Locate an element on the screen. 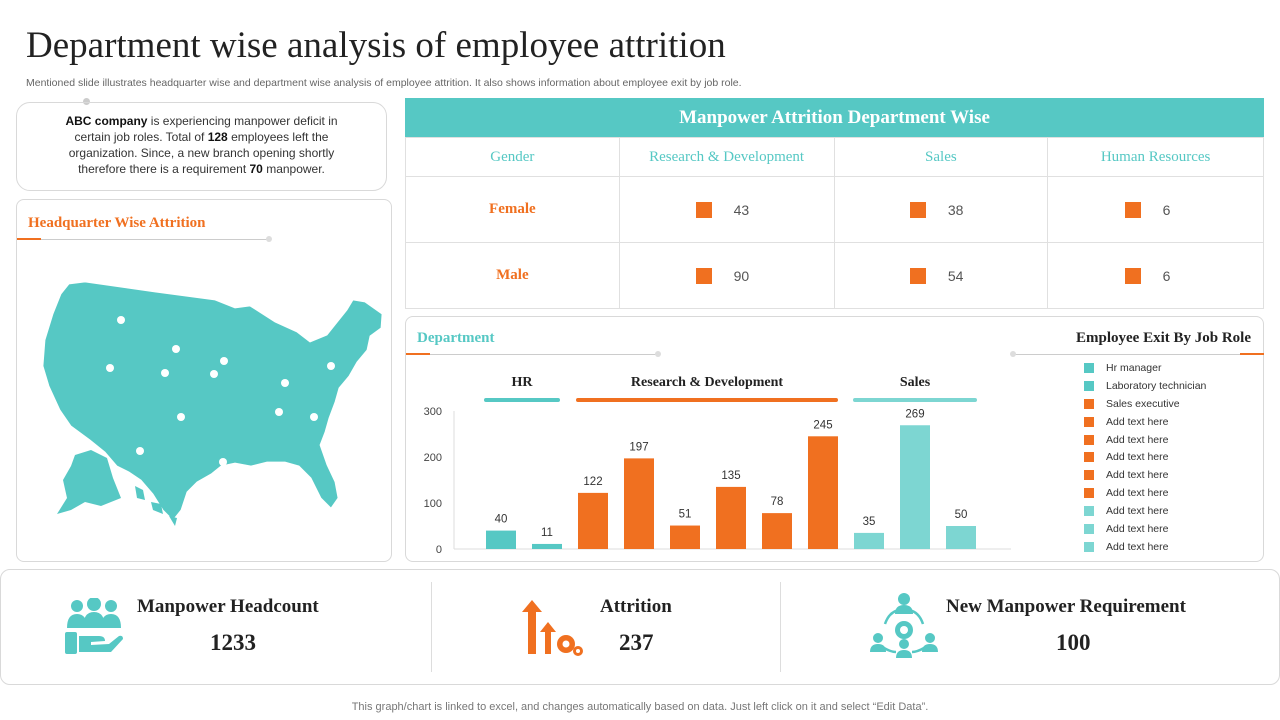  kpi-requirement-value: 100 is located at coordinates (1073, 642).